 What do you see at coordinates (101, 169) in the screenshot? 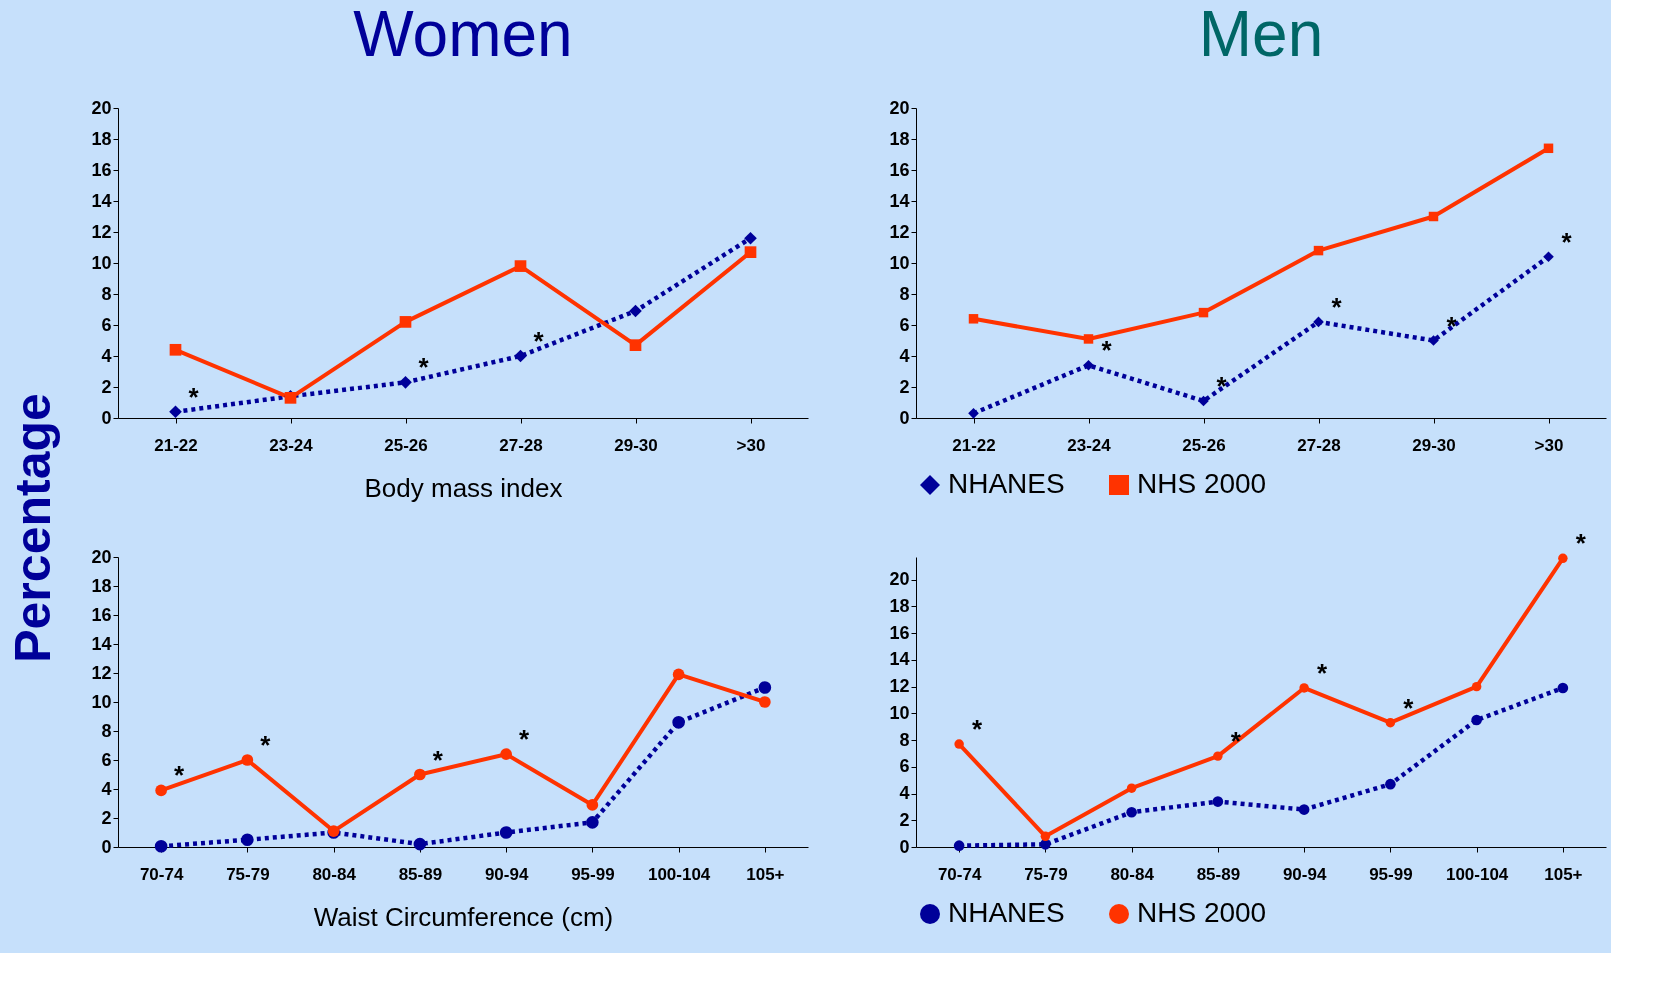
I see `y-tick-label: 16` at bounding box center [101, 169].